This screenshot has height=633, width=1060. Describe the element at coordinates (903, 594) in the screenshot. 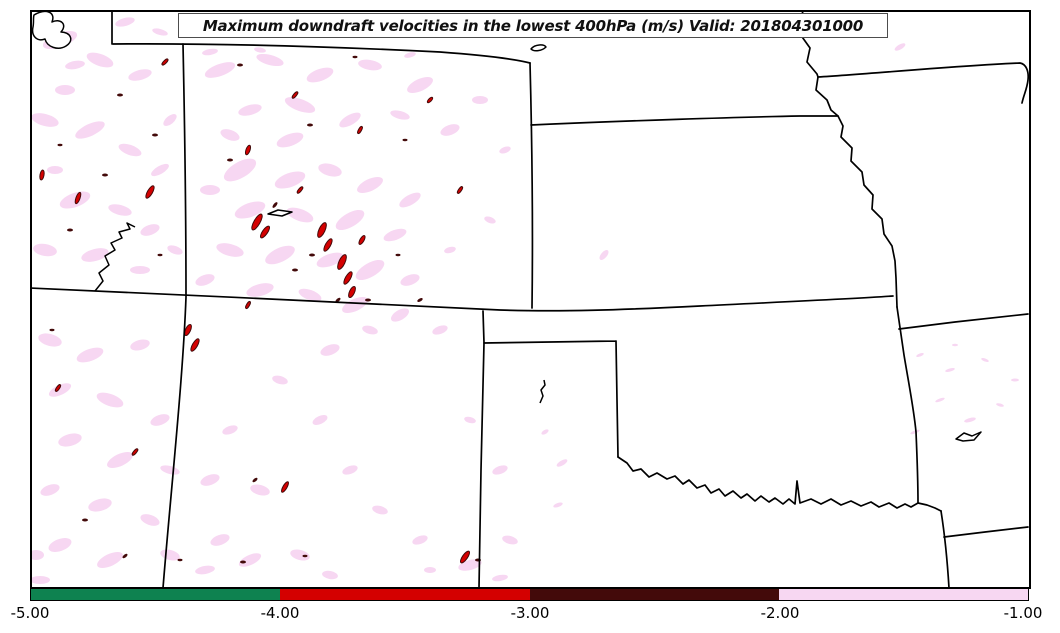

I see `colorbar-segment-pink` at that location.